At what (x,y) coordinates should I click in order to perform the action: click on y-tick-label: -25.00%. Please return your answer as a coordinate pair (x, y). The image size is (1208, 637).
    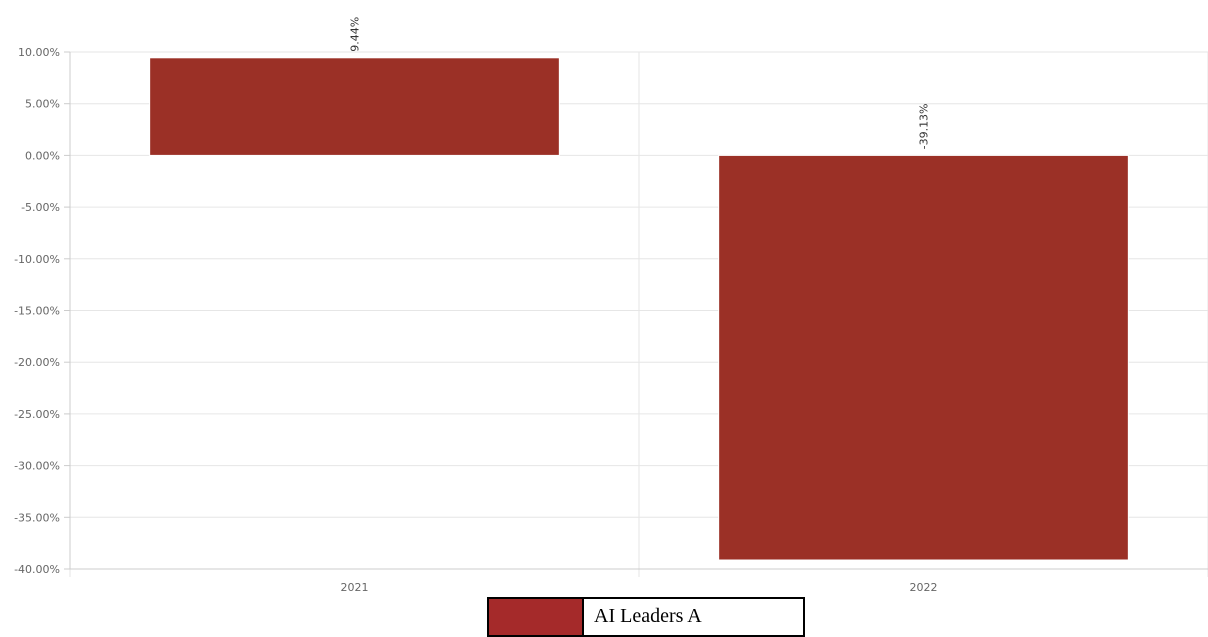
    Looking at the image, I should click on (37, 414).